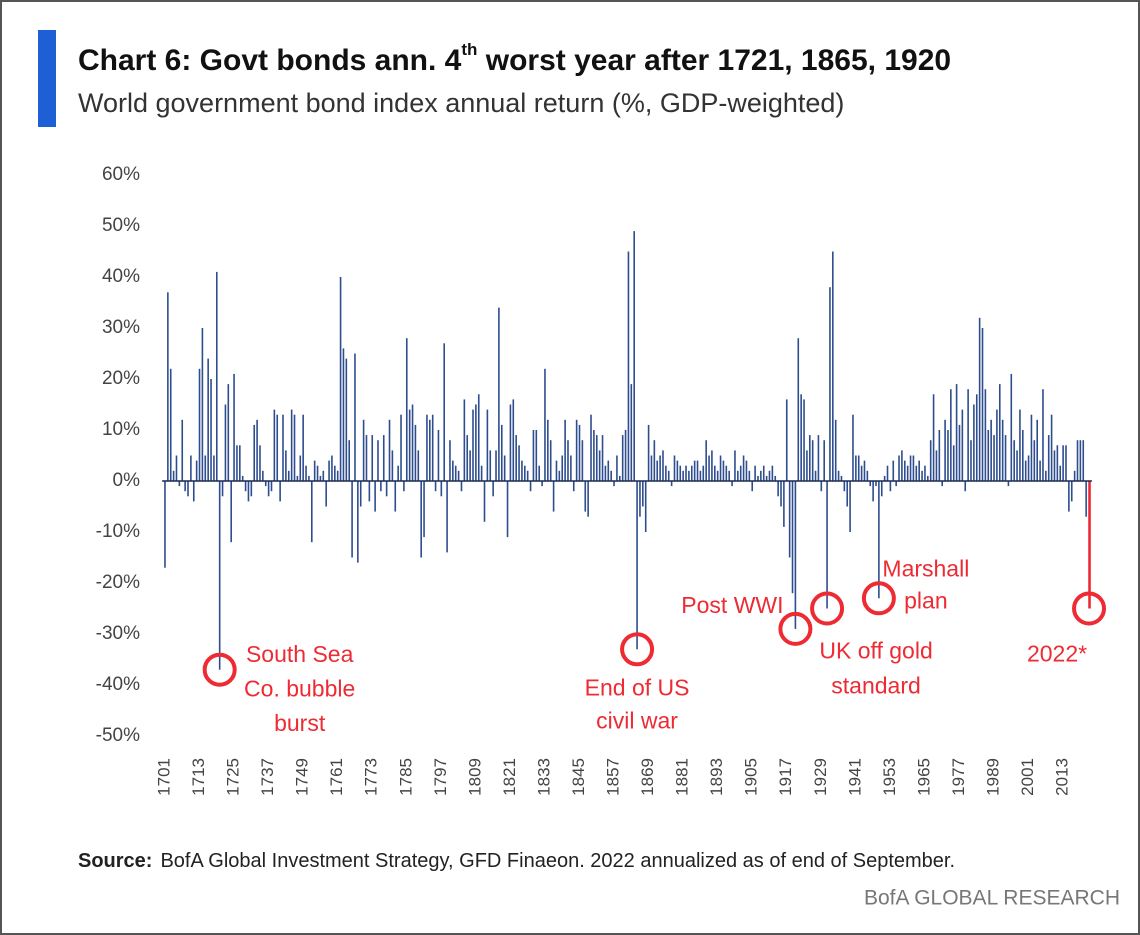 This screenshot has height=935, width=1140. Describe the element at coordinates (682, 777) in the screenshot. I see `x-tick-label: 1881` at that location.